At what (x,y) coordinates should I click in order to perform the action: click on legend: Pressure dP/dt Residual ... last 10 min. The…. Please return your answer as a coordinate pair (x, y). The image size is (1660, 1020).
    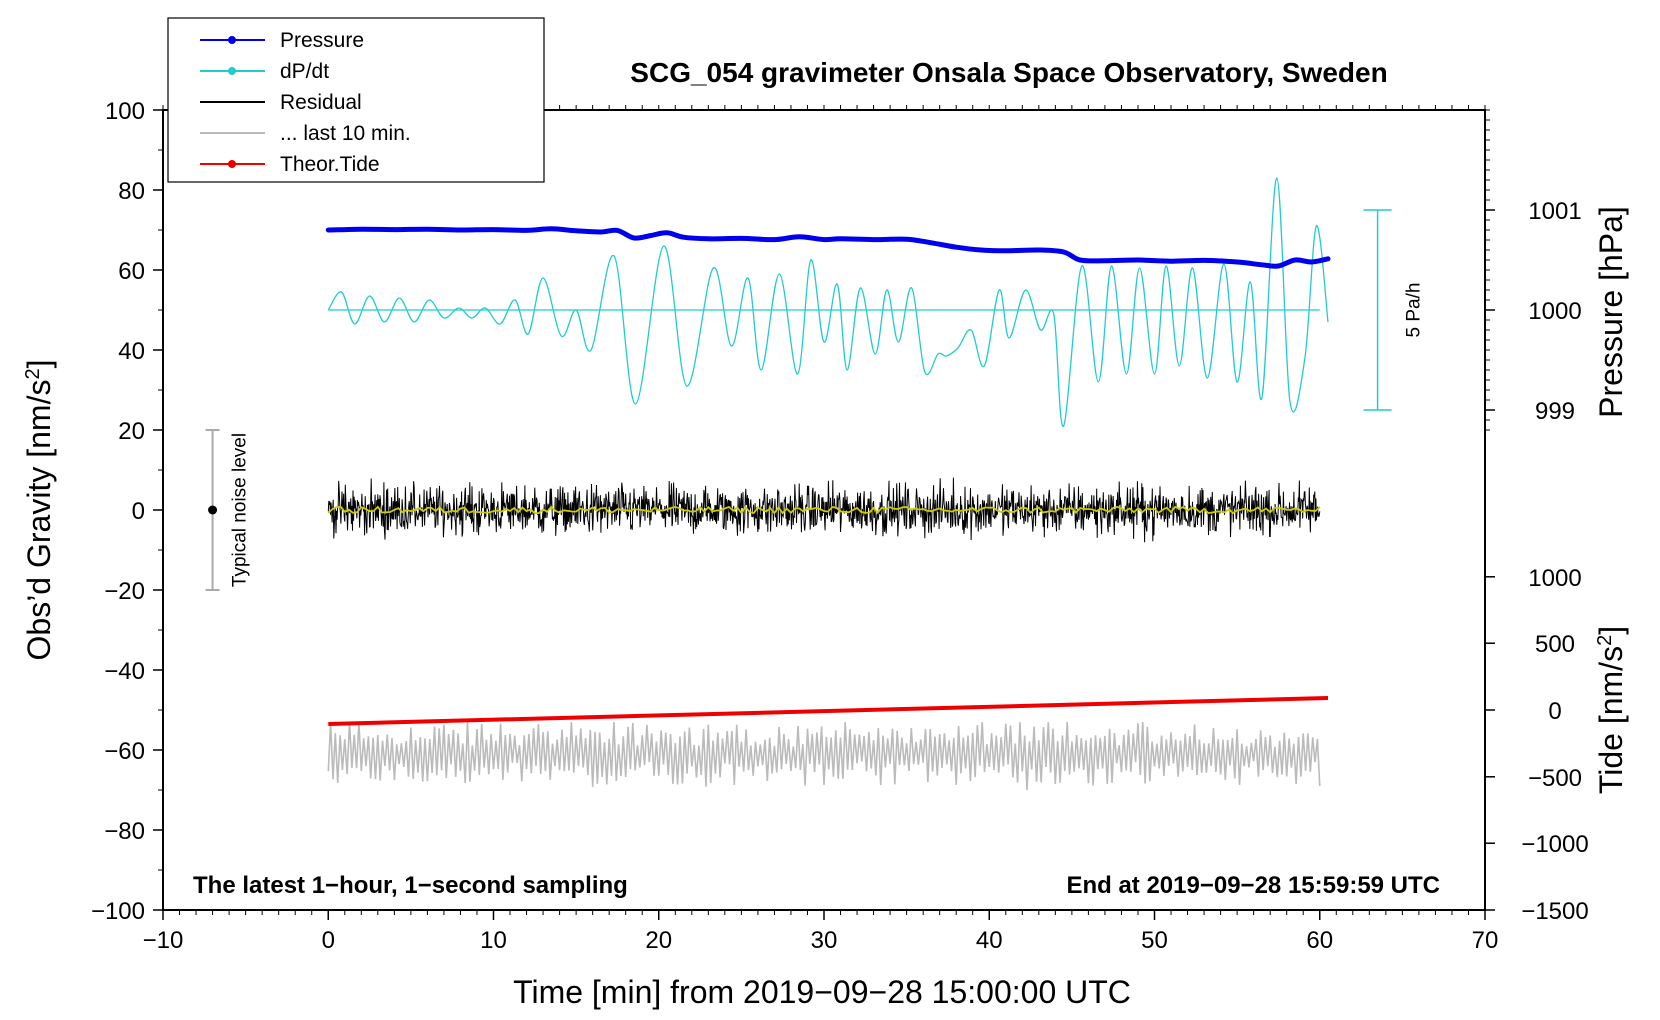
    Looking at the image, I should click on (356, 100).